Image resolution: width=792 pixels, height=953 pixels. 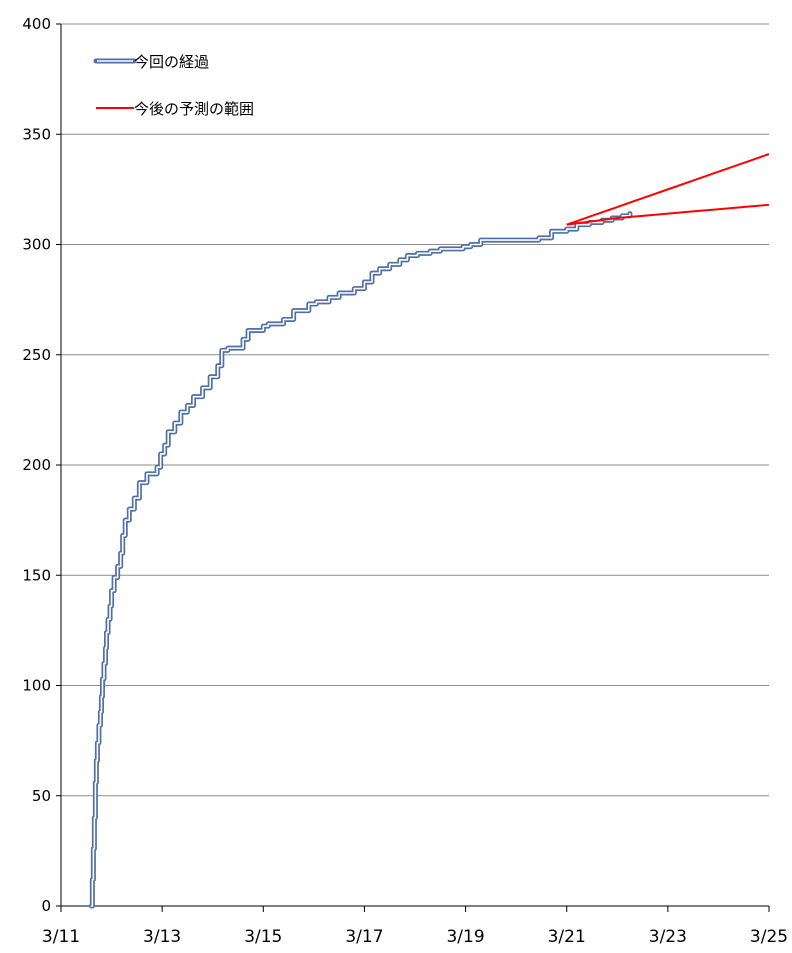 What do you see at coordinates (36, 24) in the screenshot?
I see `y-tick-label: 400` at bounding box center [36, 24].